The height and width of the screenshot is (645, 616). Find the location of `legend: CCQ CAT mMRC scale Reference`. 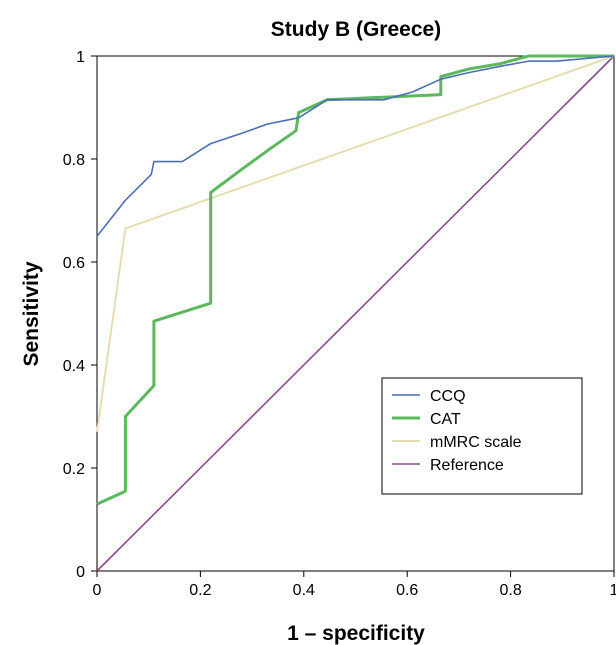

legend: CCQ CAT mMRC scale Reference is located at coordinates (482, 436).